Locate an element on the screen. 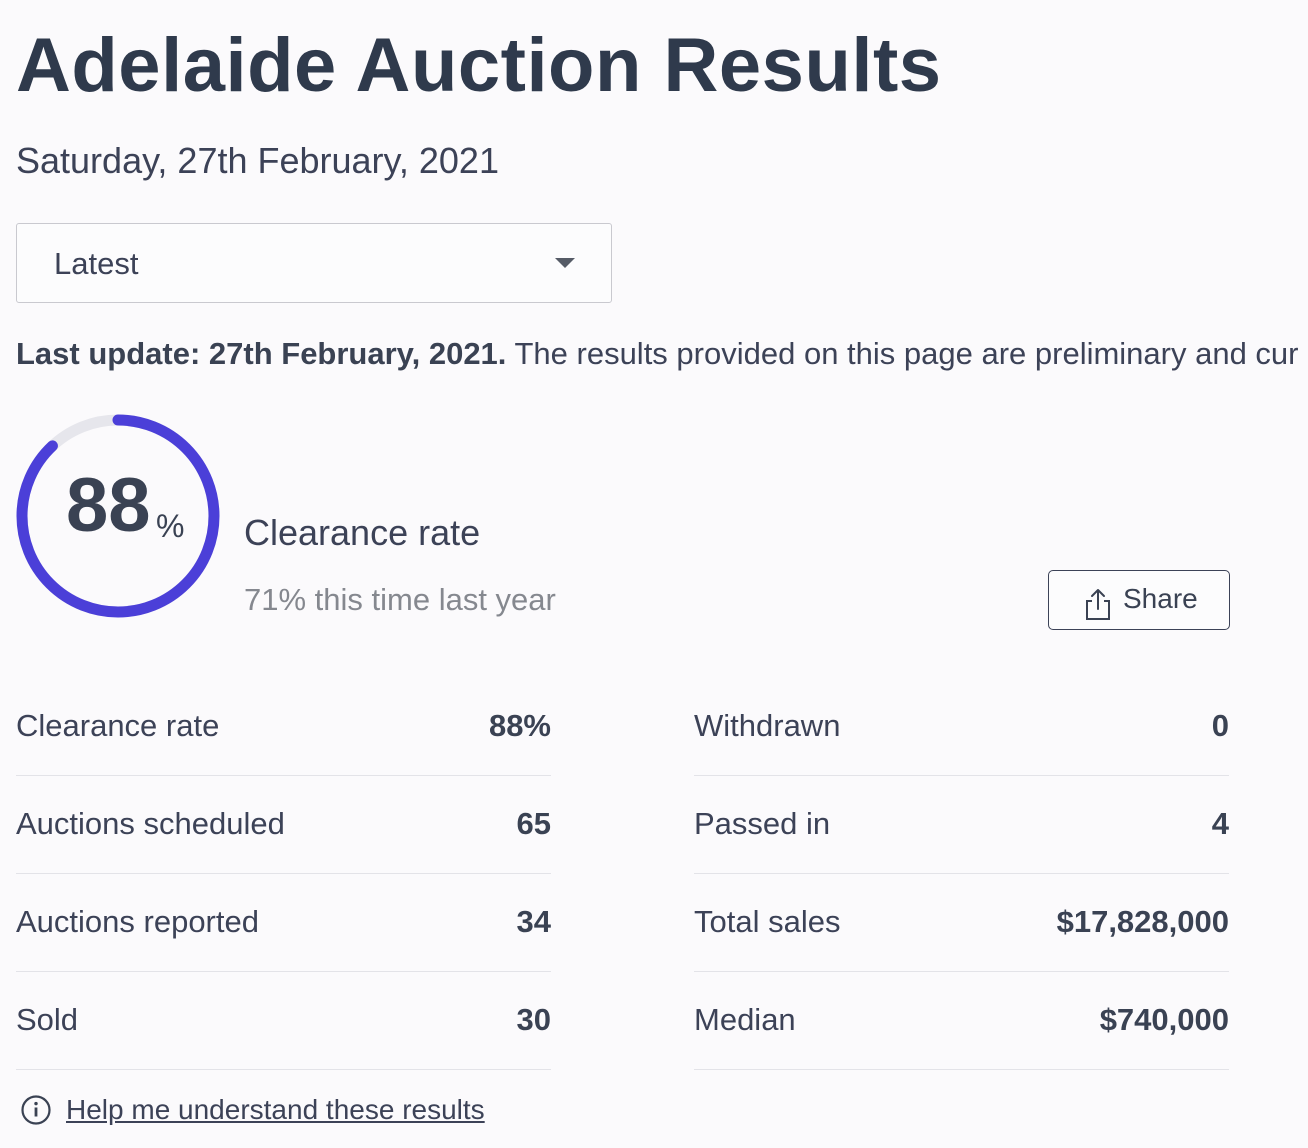 Image resolution: width=1308 pixels, height=1148 pixels. stat-label: Auctions scheduled is located at coordinates (150, 823).